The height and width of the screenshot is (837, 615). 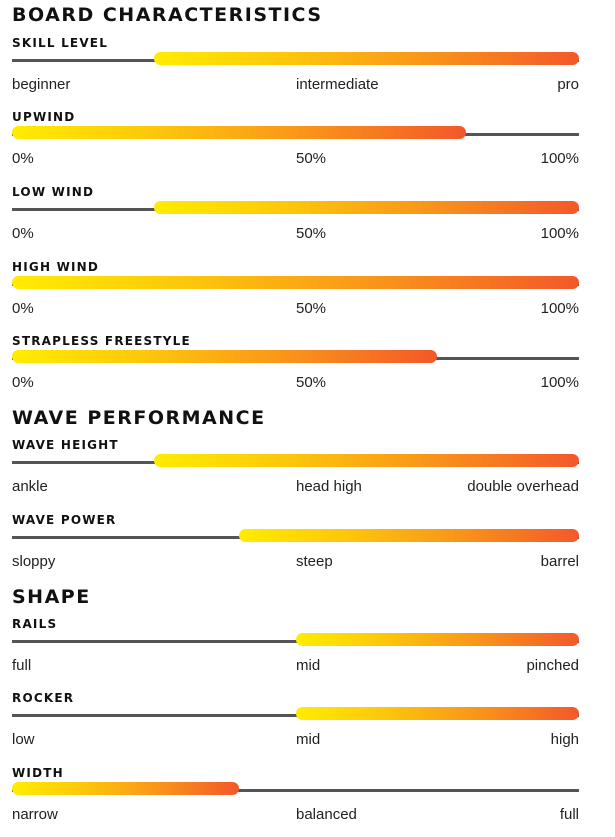 What do you see at coordinates (564, 739) in the screenshot?
I see `scale-label-right: high` at bounding box center [564, 739].